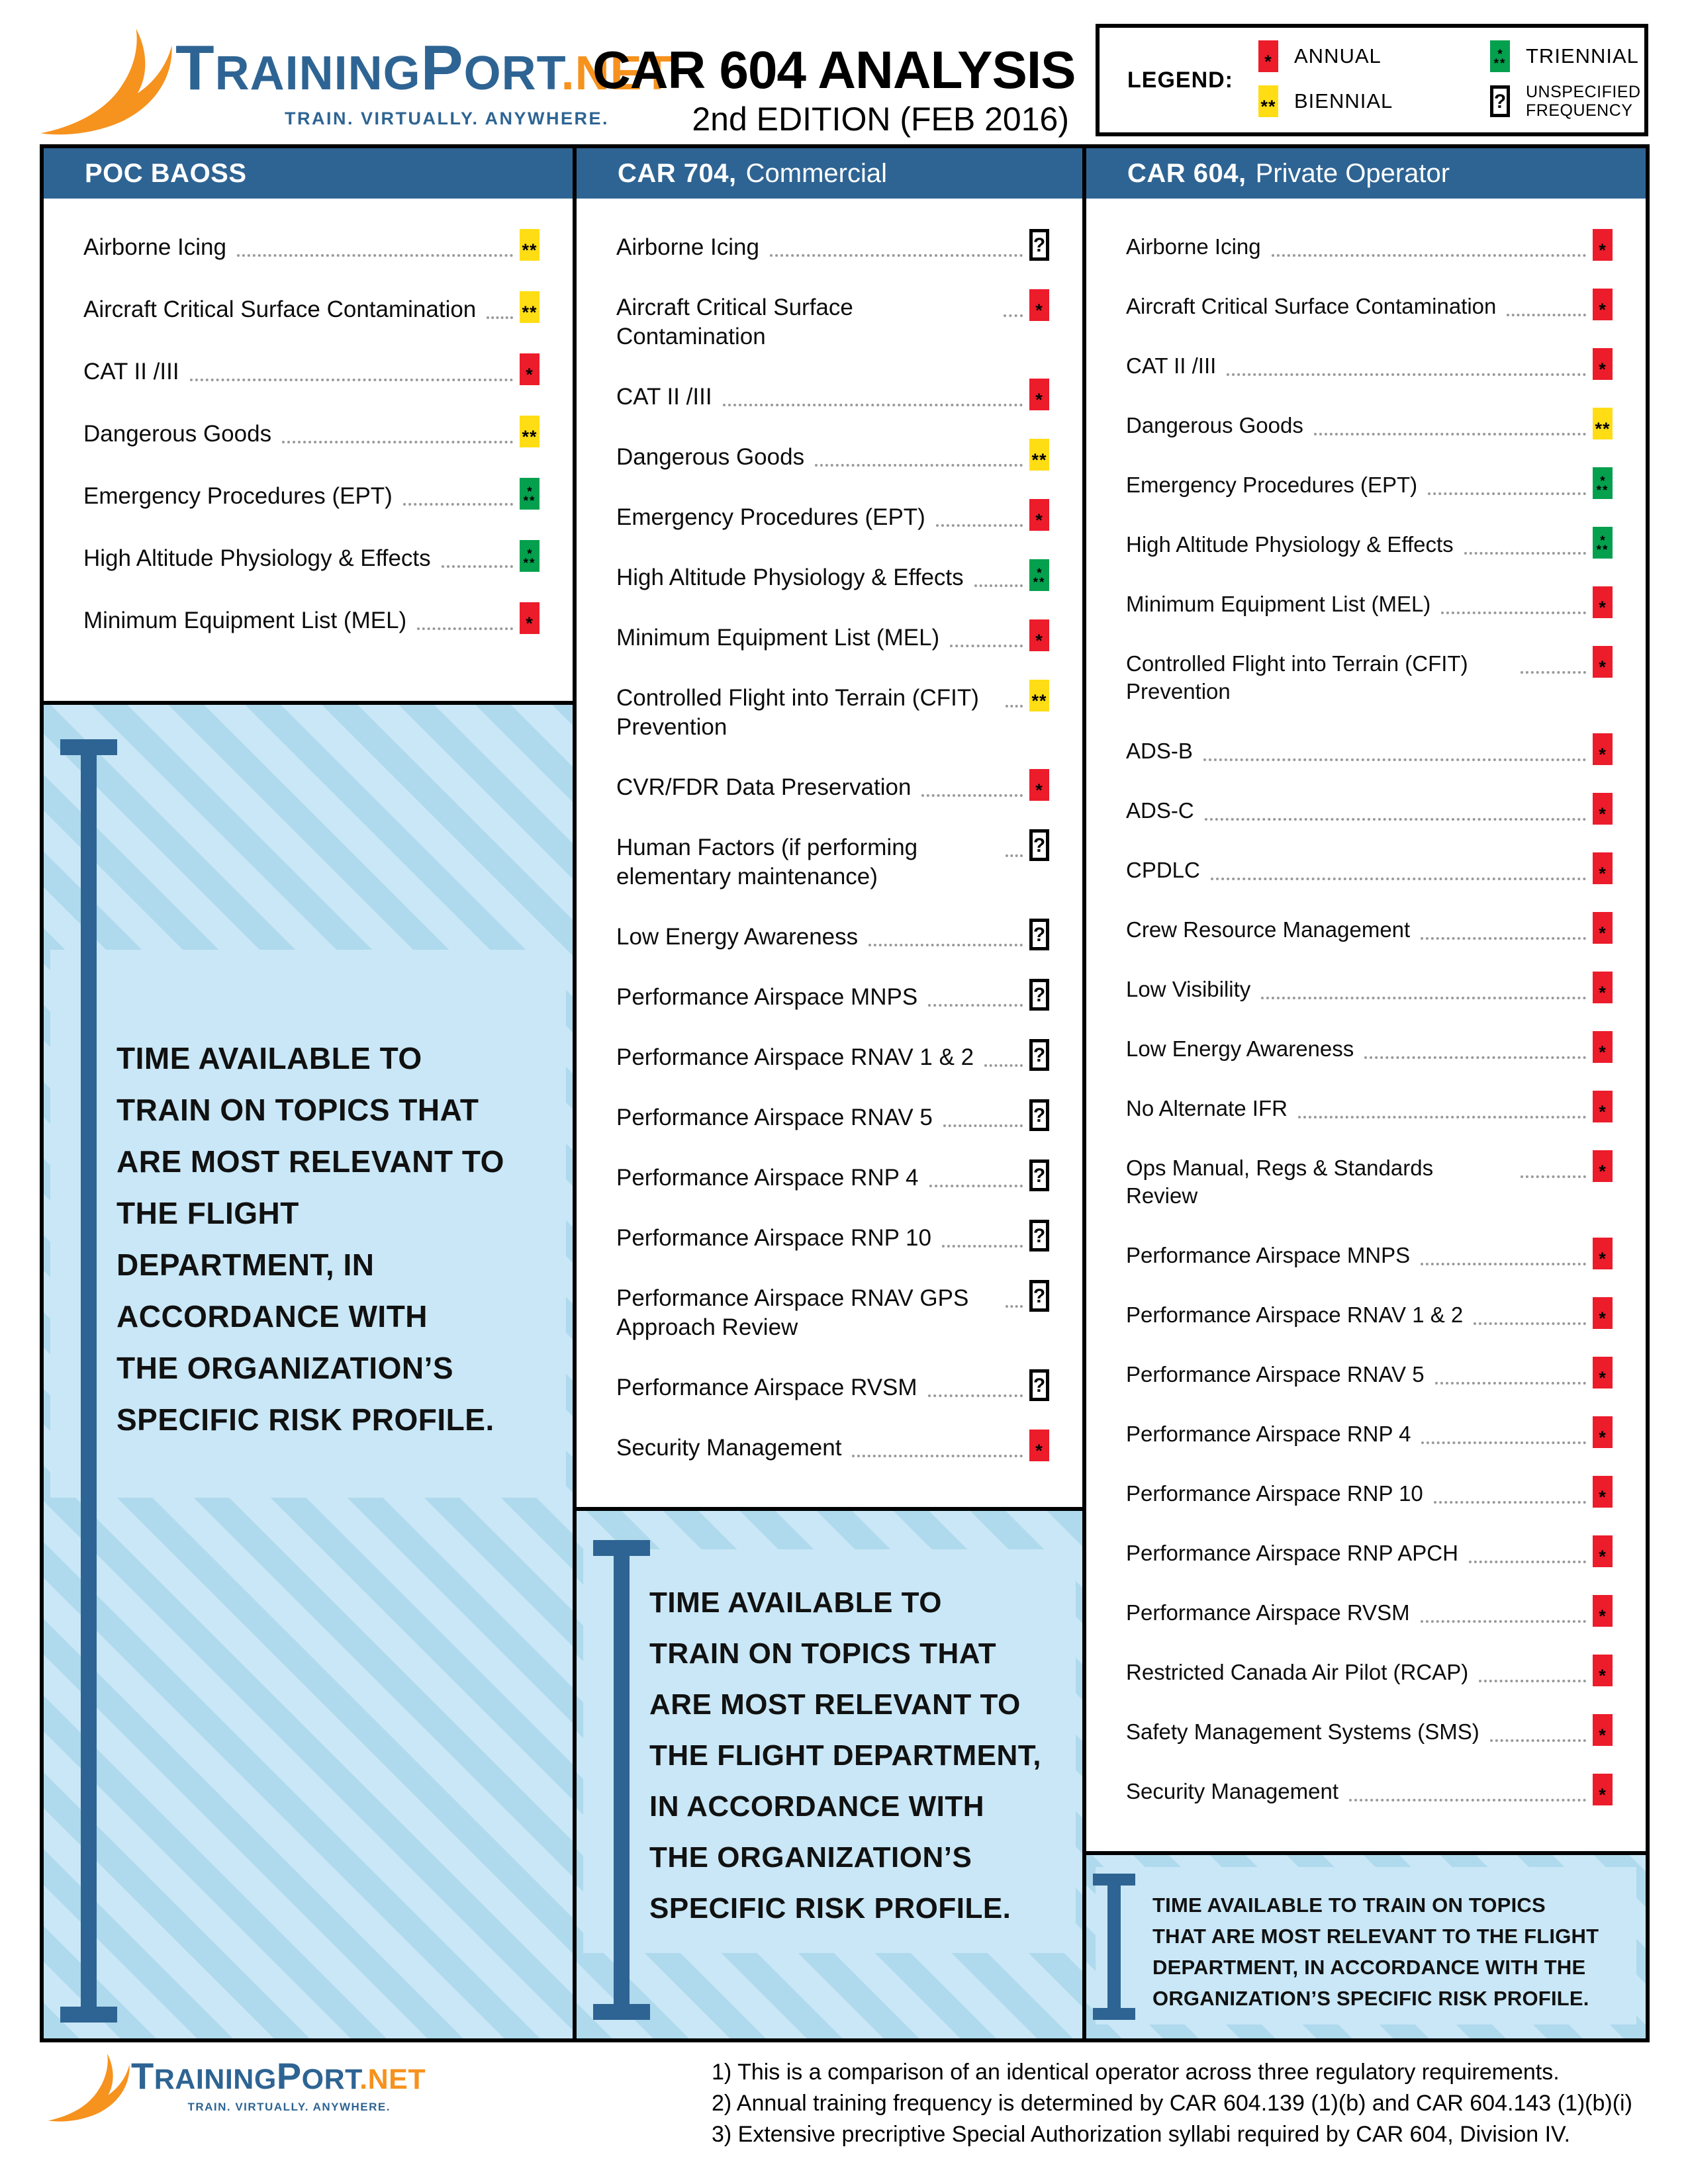  I want to click on topic-label: Low Visibility, so click(1188, 989).